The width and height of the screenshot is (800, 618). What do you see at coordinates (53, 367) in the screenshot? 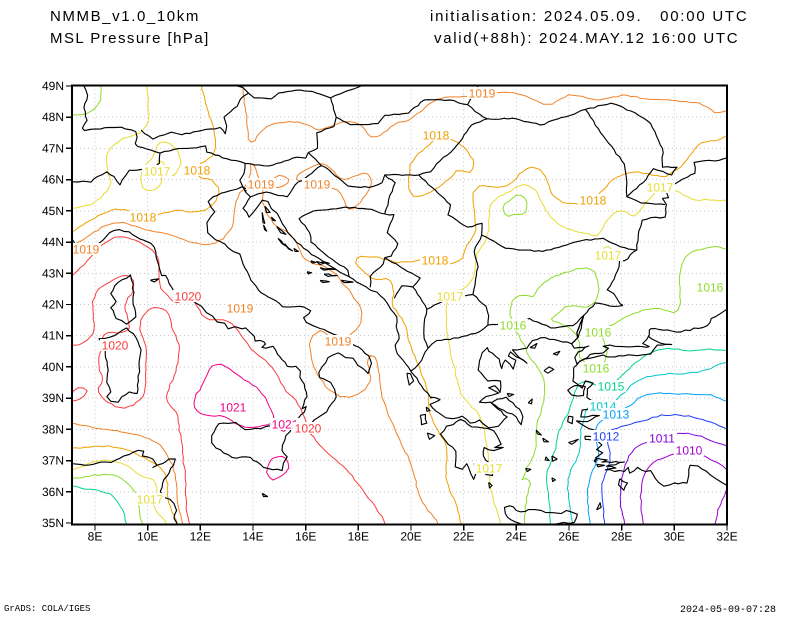
I see `svg-text: 40N` at bounding box center [53, 367].